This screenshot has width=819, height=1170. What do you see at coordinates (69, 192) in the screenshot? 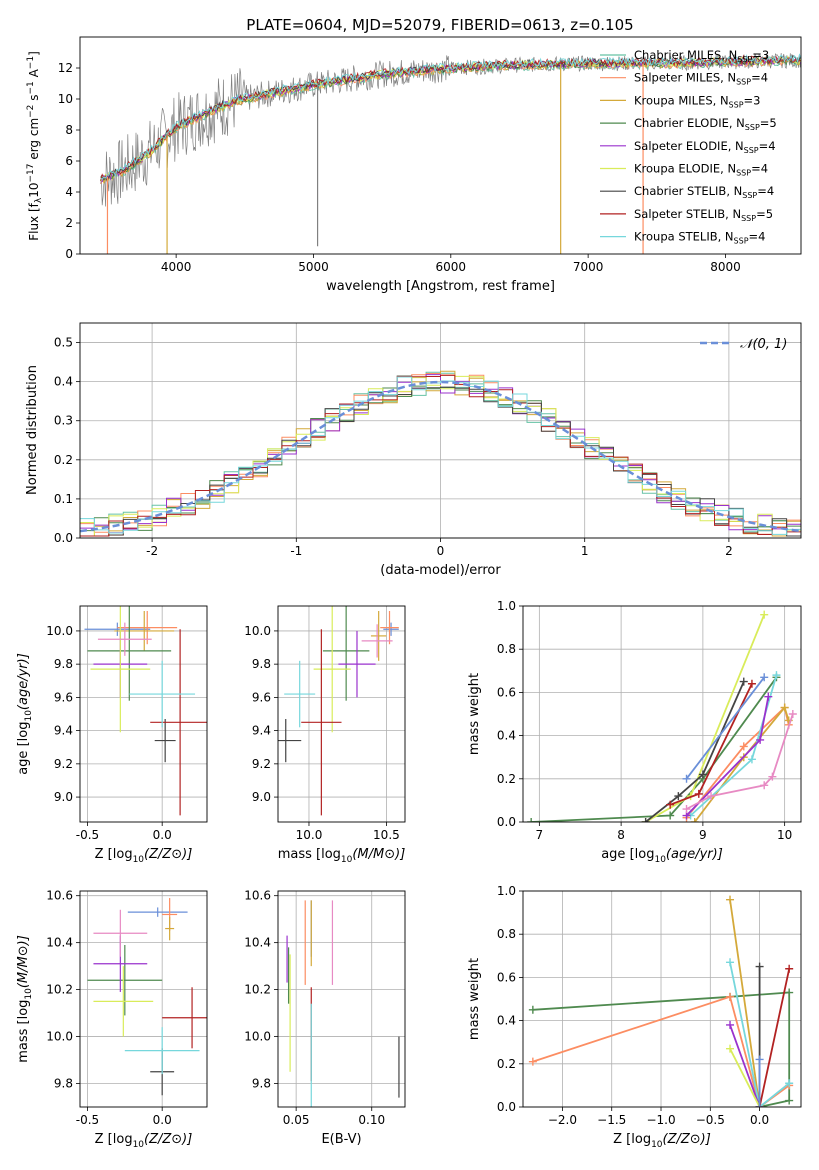
I see `tick-label-y: 4` at bounding box center [69, 192].